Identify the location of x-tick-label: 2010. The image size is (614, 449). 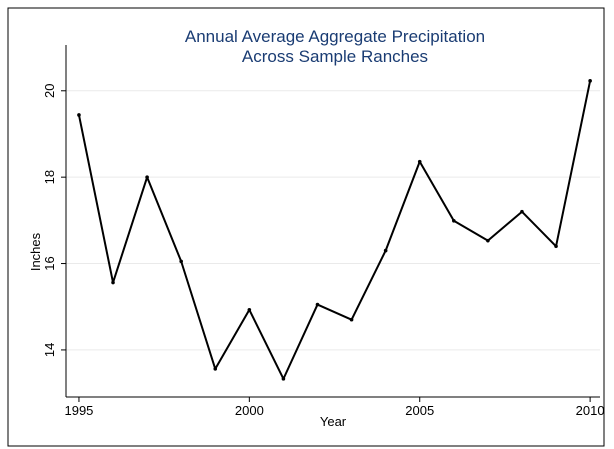
(590, 410).